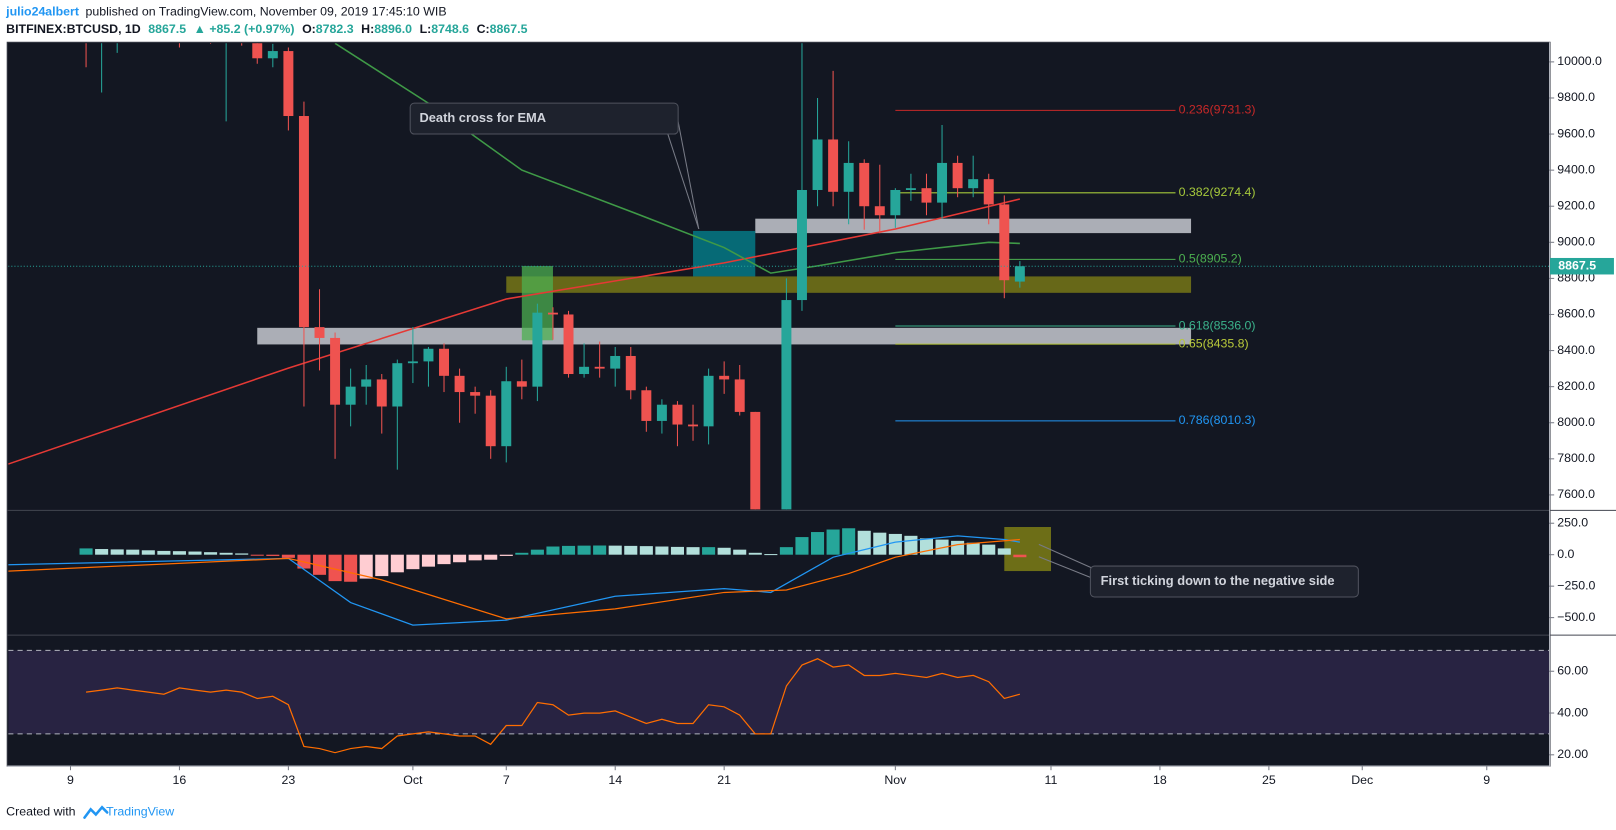 This screenshot has height=830, width=1616. What do you see at coordinates (506, 780) in the screenshot?
I see `x-tick-label: 7` at bounding box center [506, 780].